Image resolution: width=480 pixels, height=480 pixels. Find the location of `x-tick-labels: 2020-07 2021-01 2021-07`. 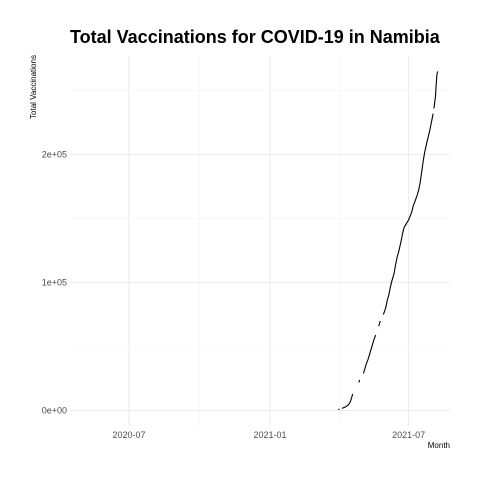

x-tick-labels: 2020-07 2021-01 2021-07 is located at coordinates (268, 435).